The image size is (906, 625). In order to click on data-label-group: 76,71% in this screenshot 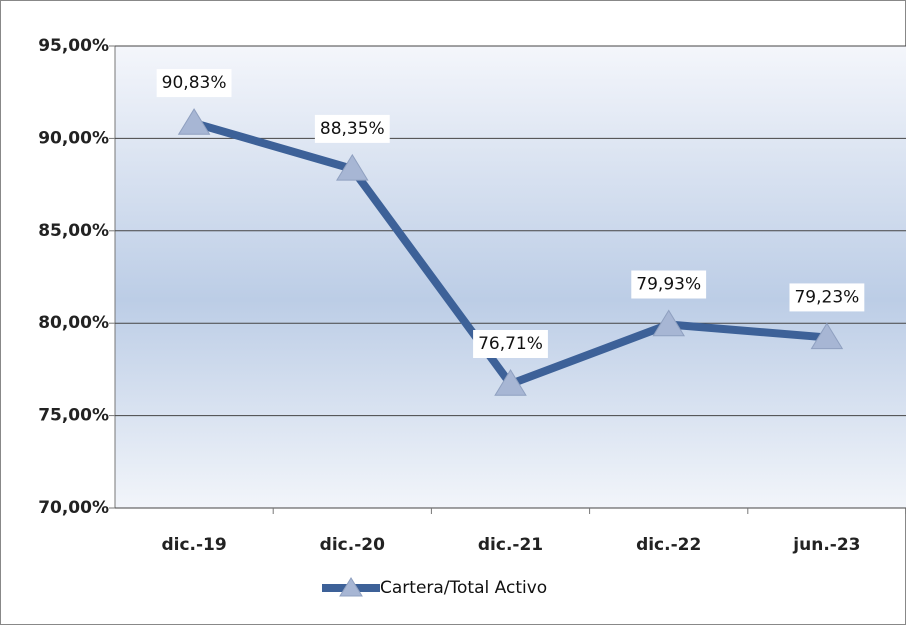, I will do `click(510, 343)`.